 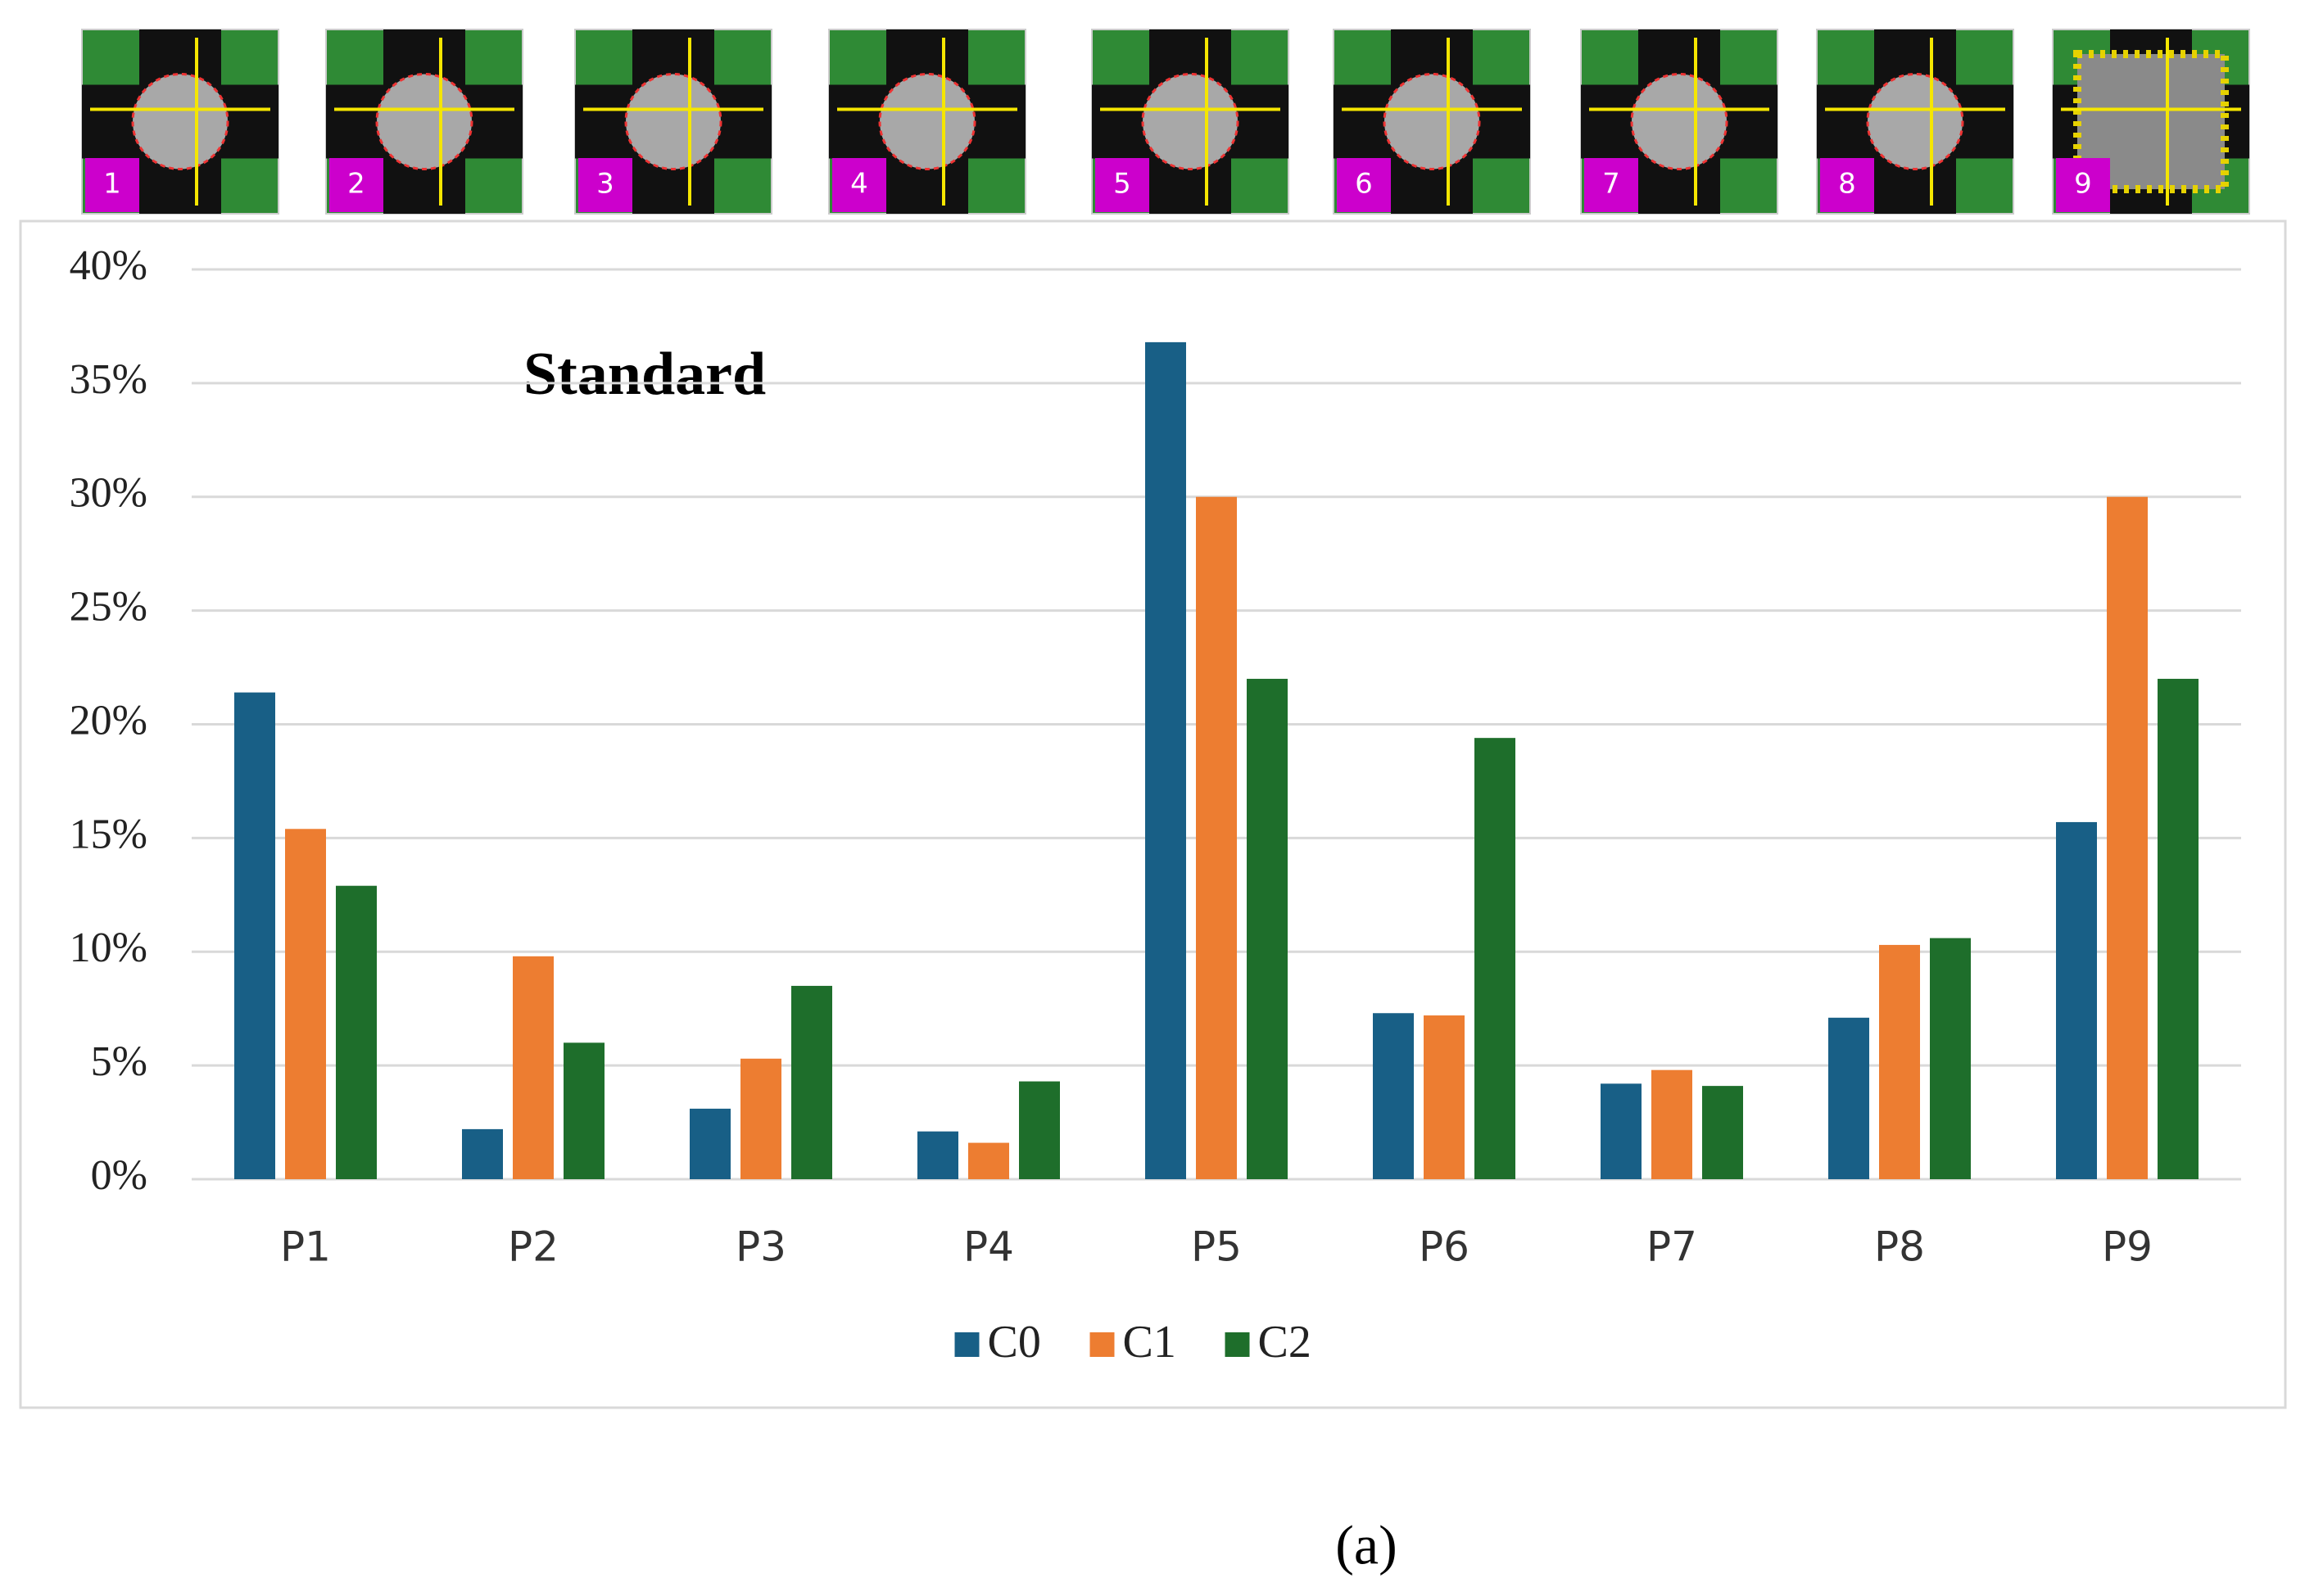 I want to click on intersection-icon: 3, so click(x=673, y=122).